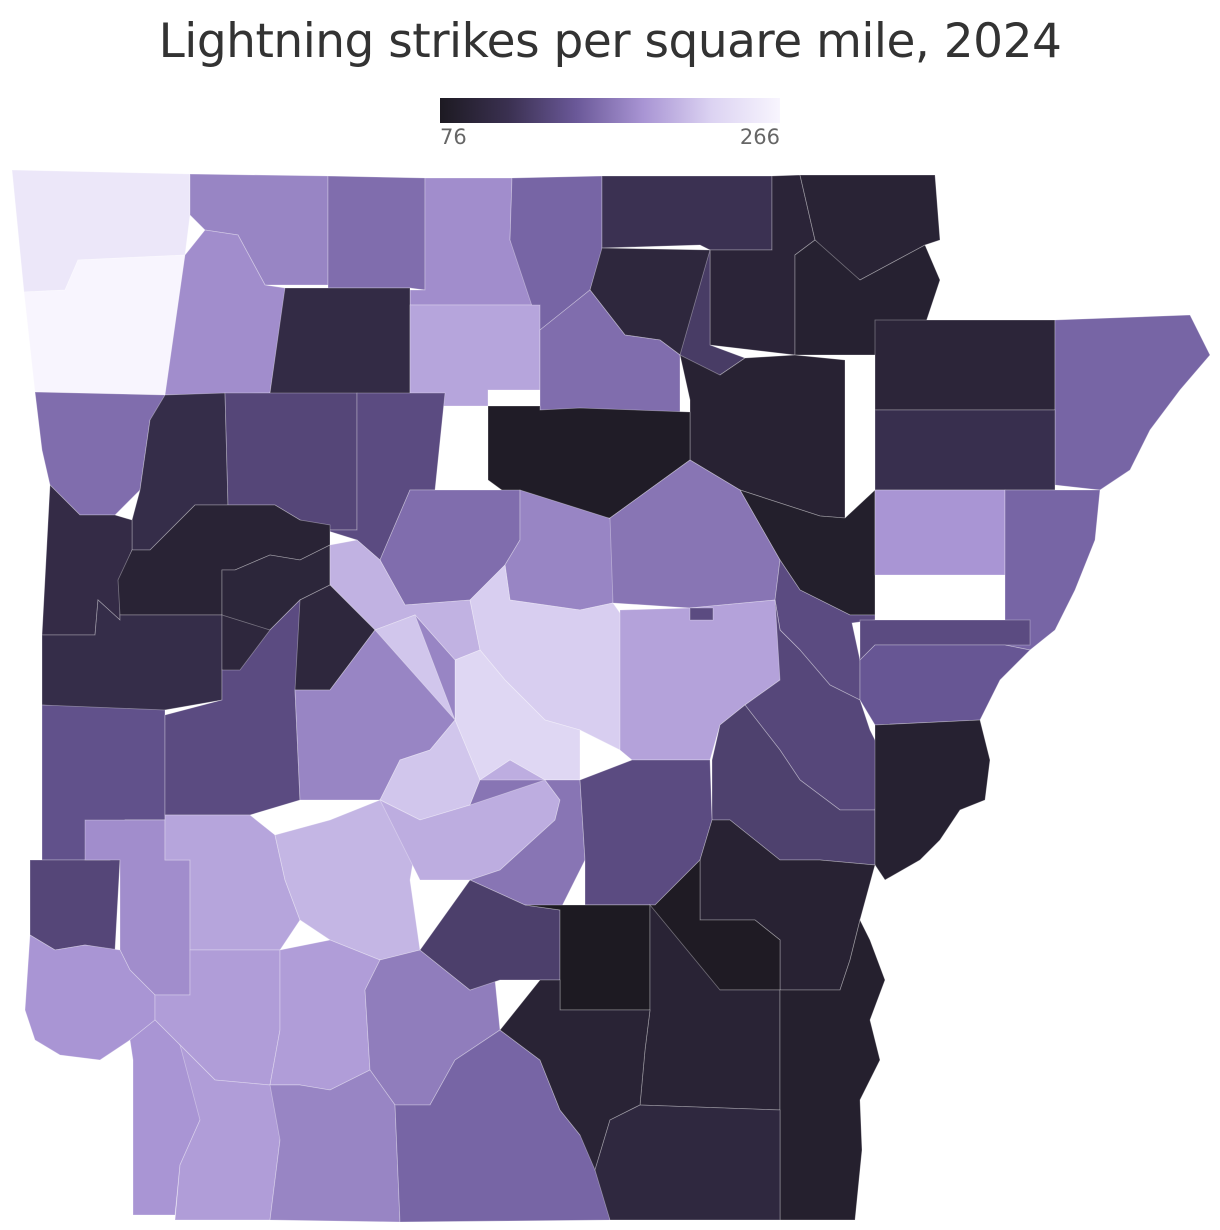  What do you see at coordinates (376, 233) in the screenshot?
I see `county-boone` at bounding box center [376, 233].